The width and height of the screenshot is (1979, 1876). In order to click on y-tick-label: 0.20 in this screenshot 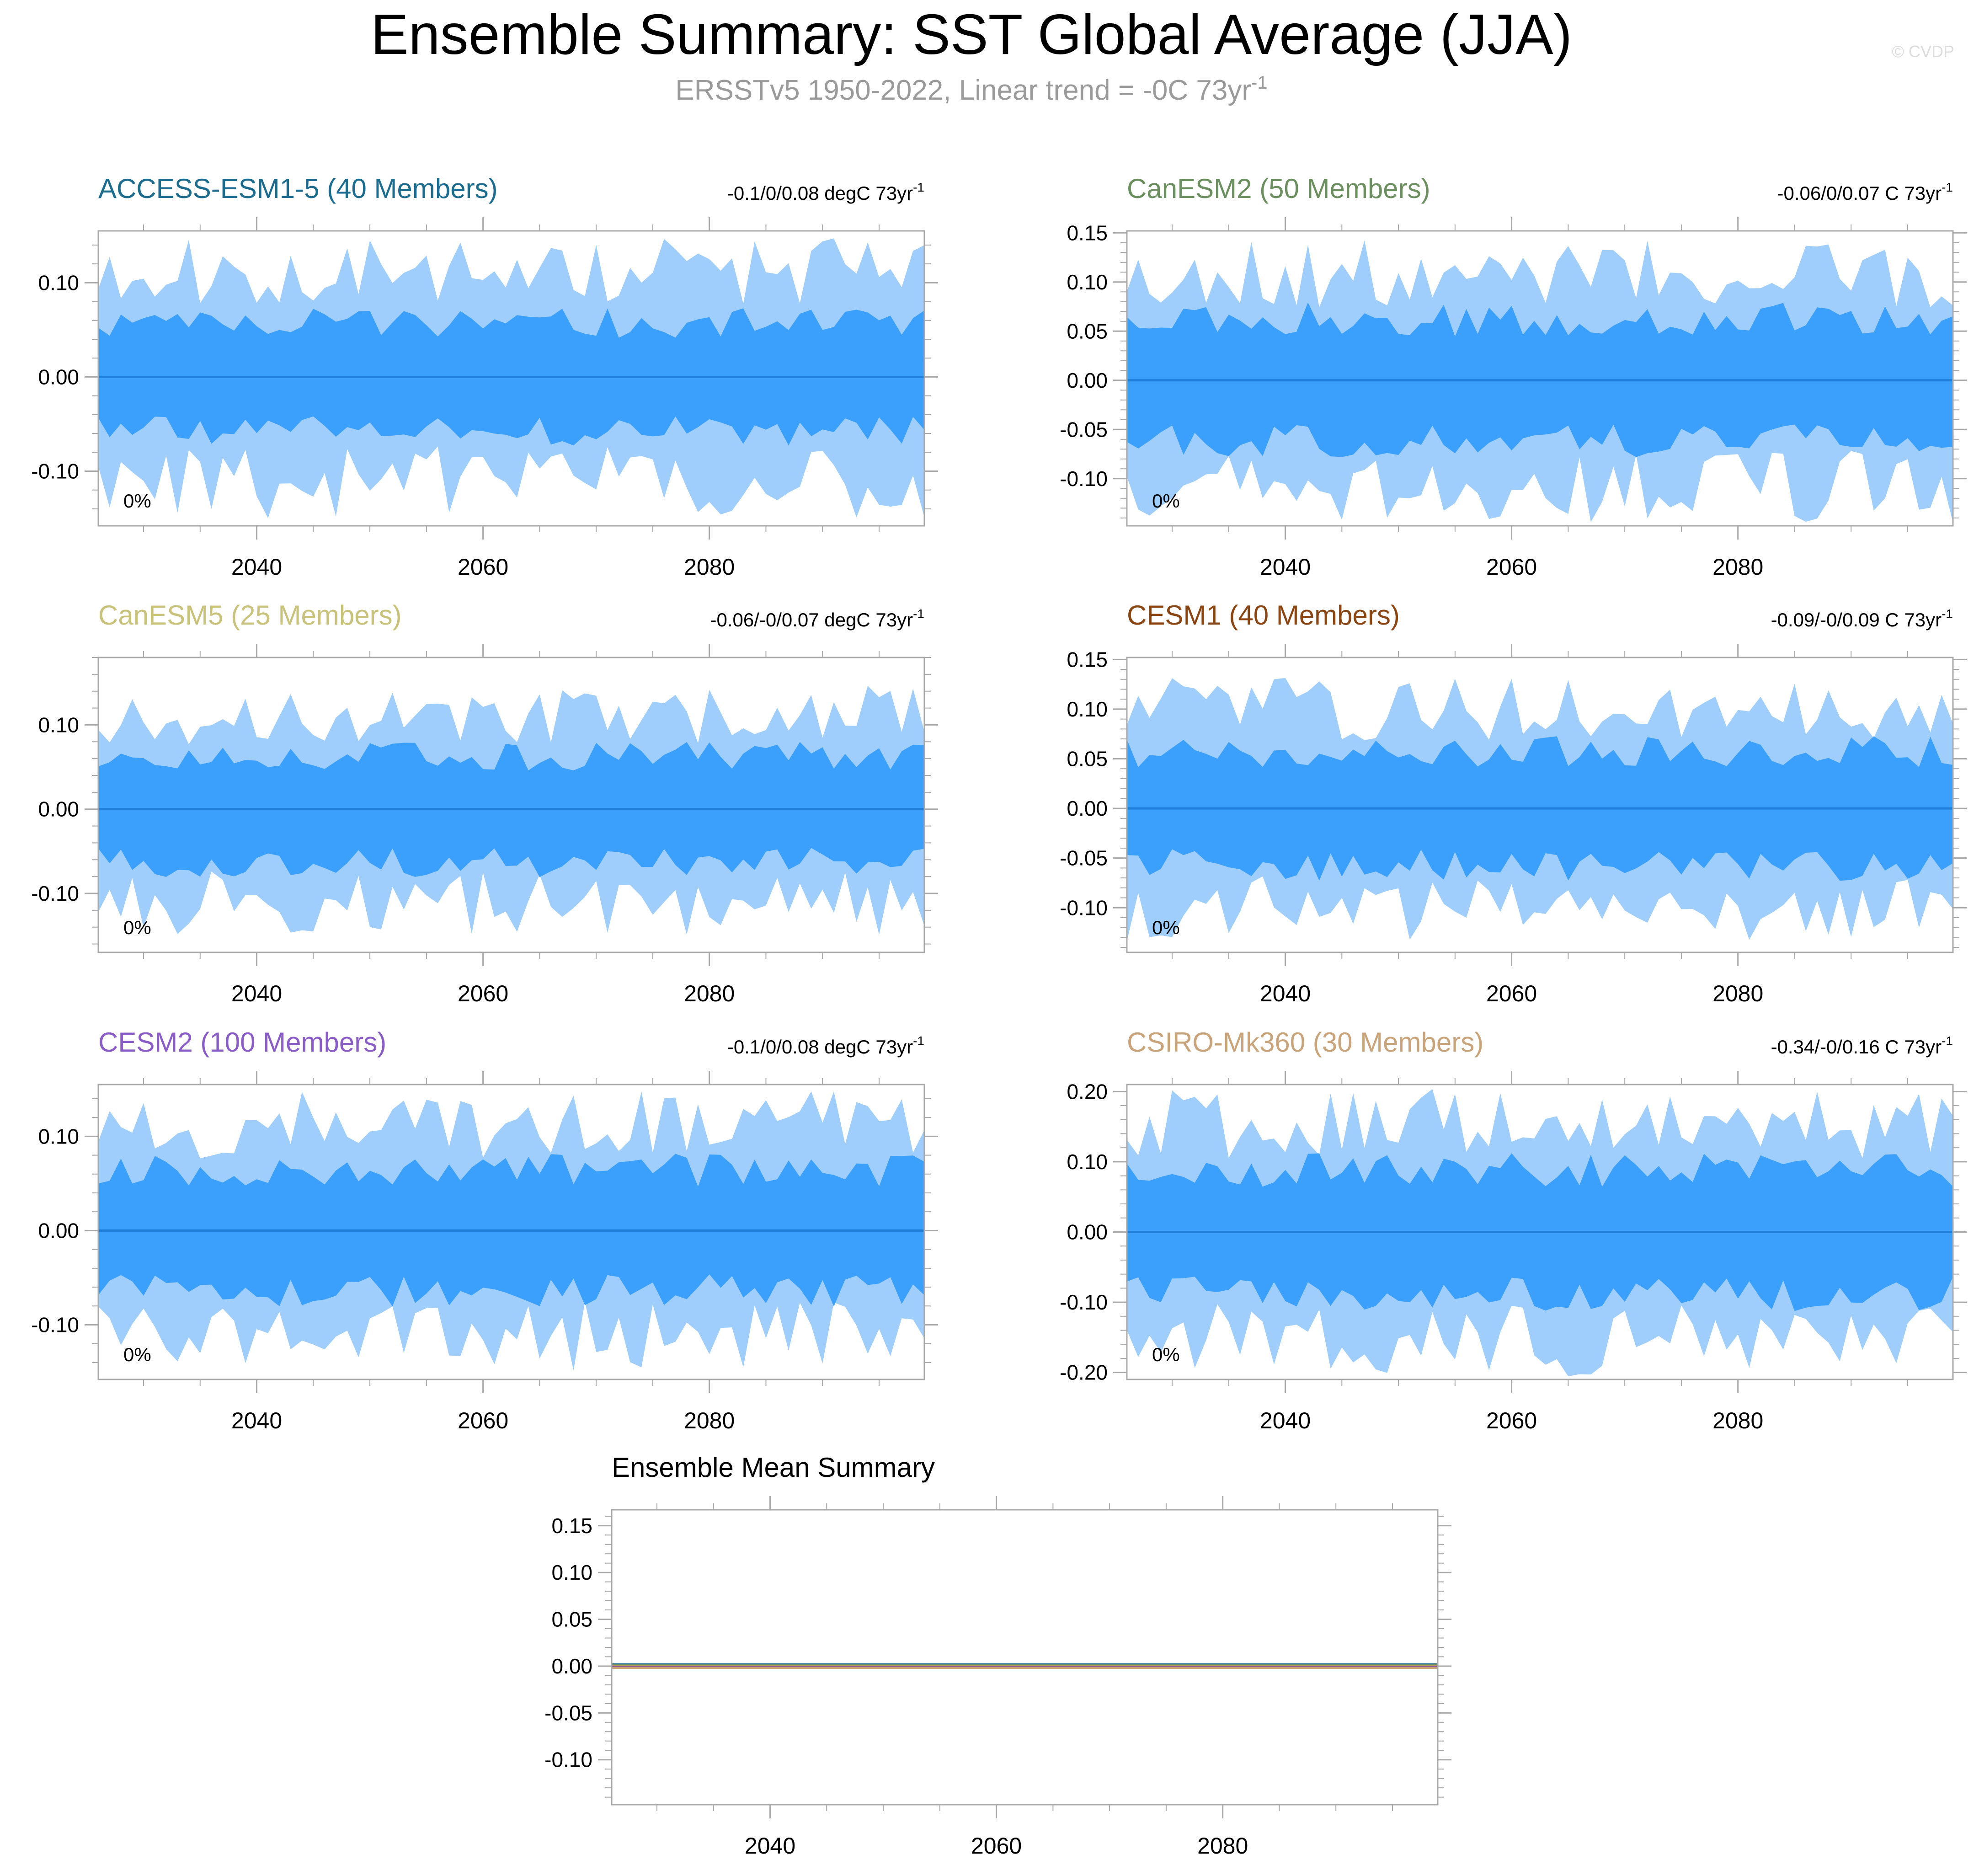, I will do `click(1087, 1091)`.